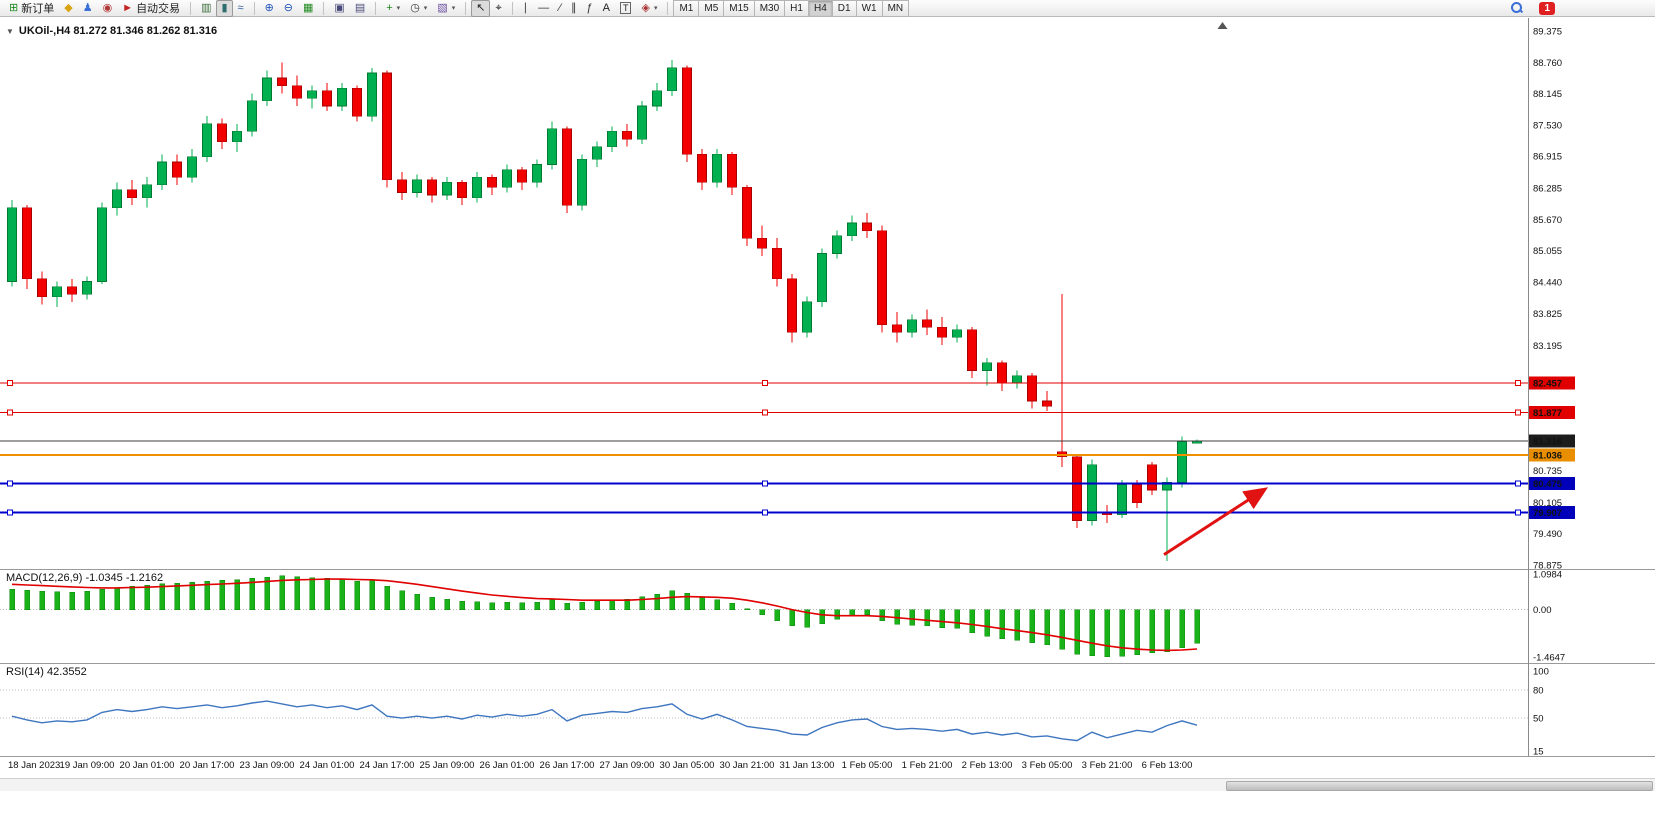 The width and height of the screenshot is (1655, 821). Describe the element at coordinates (747, 765) in the screenshot. I see `time-axis-label: 30 Jan 21:00` at that location.